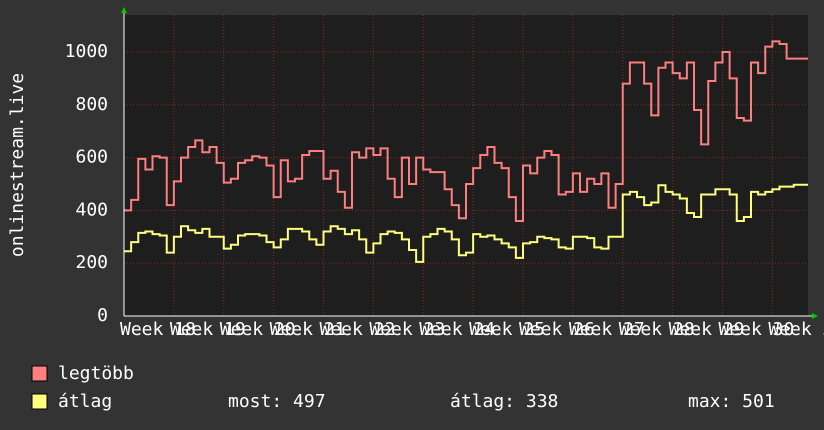 This screenshot has height=430, width=824. What do you see at coordinates (557, 329) in the screenshot?
I see `x-tick-label: Week 26` at bounding box center [557, 329].